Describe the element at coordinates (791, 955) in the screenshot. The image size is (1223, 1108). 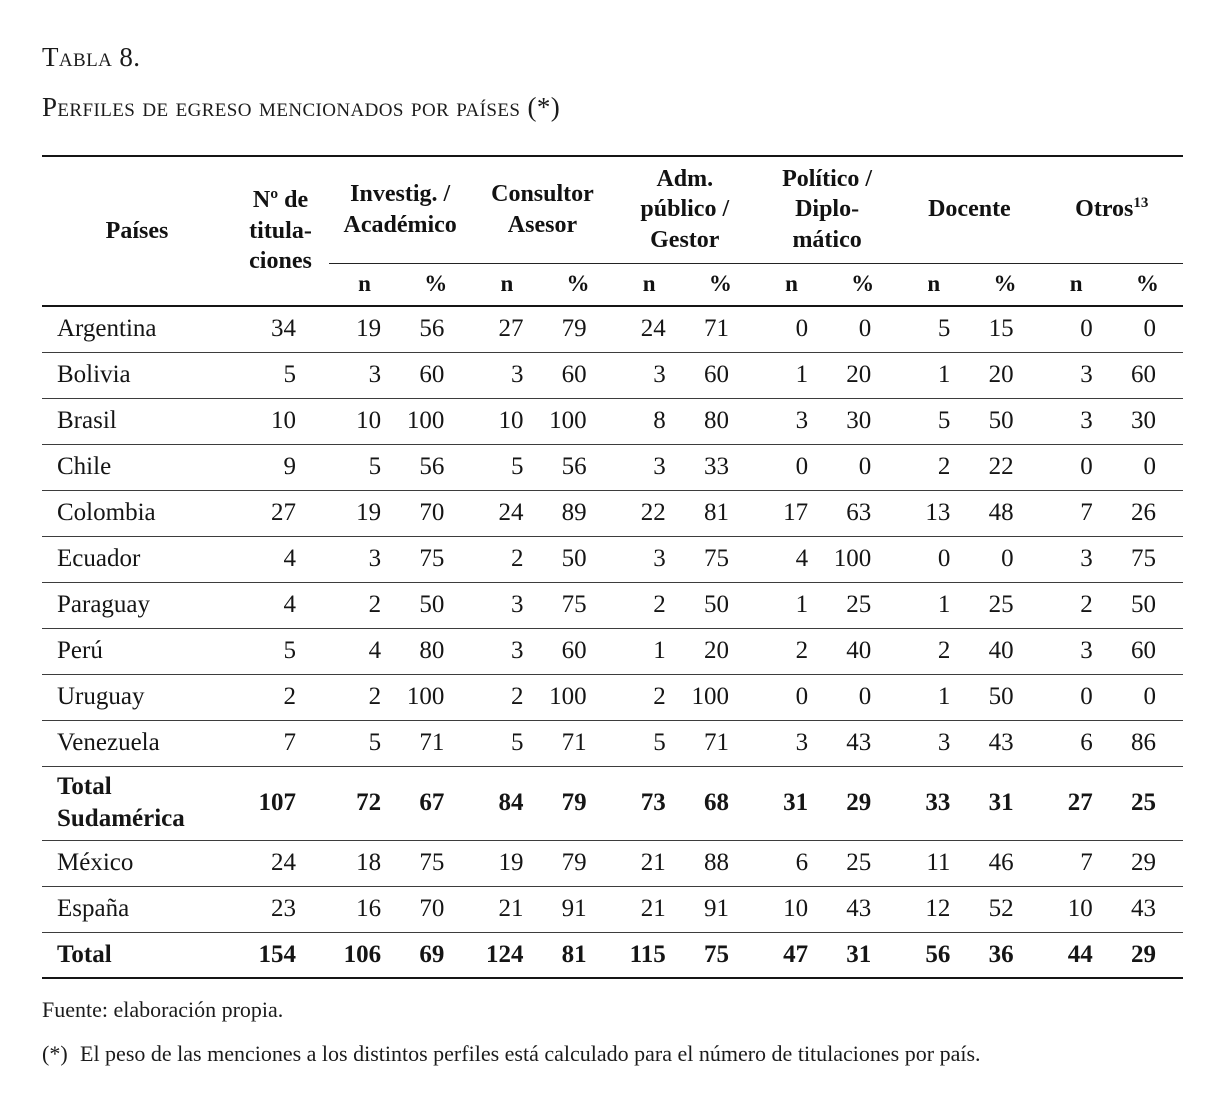
I see `politico-n-cell: 47` at that location.